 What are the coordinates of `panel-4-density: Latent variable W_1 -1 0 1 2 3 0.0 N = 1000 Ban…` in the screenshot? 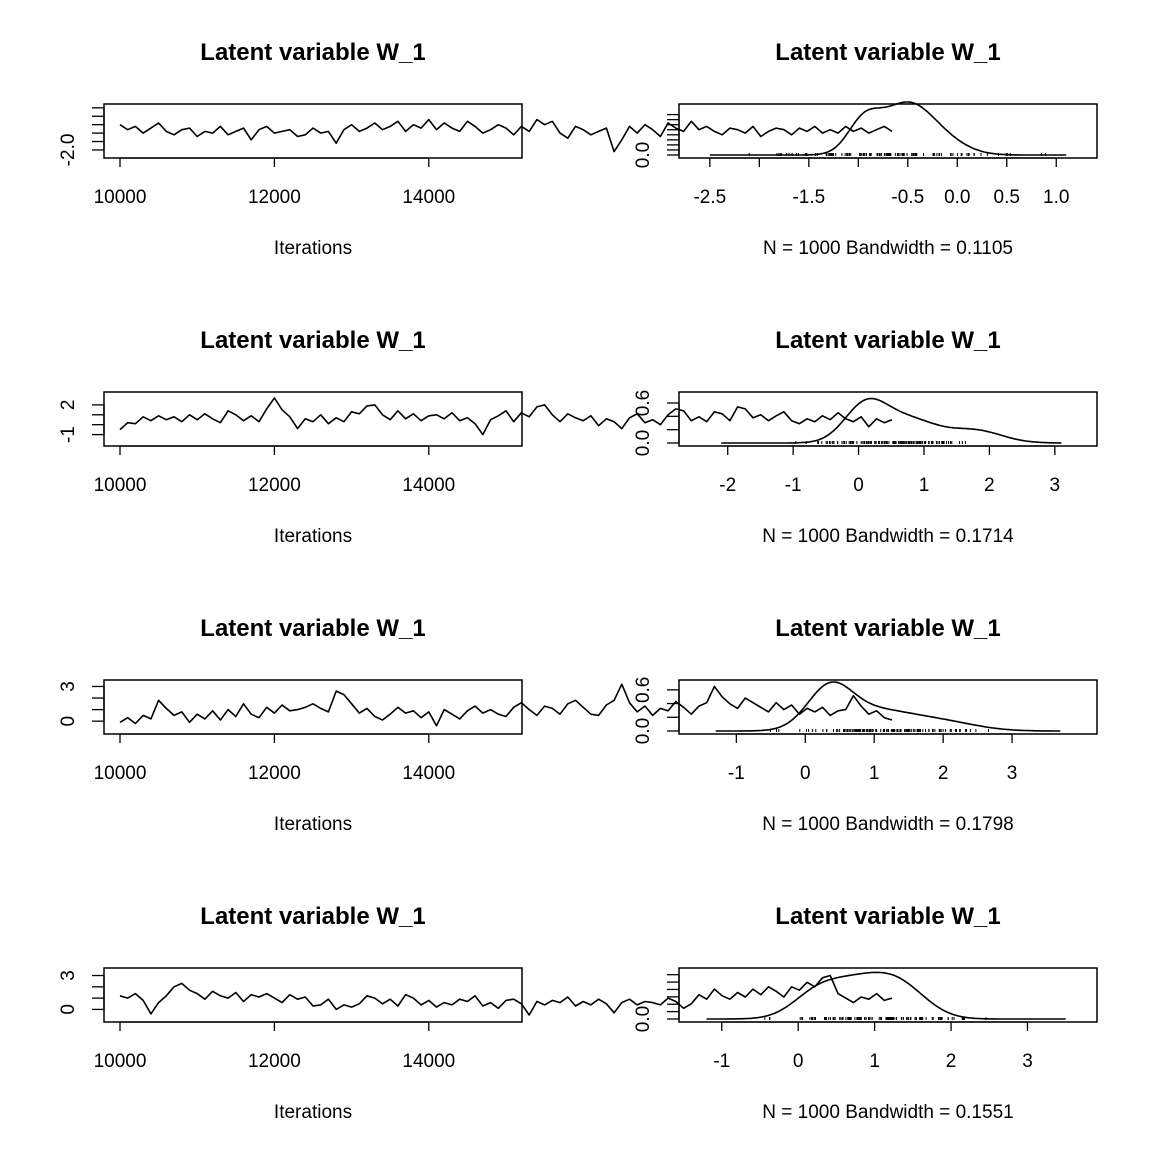 It's located at (865, 1013).